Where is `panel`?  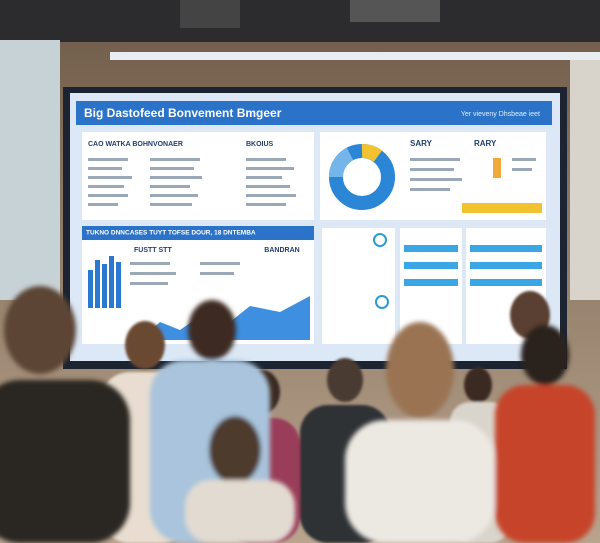
panel is located at coordinates (358, 286).